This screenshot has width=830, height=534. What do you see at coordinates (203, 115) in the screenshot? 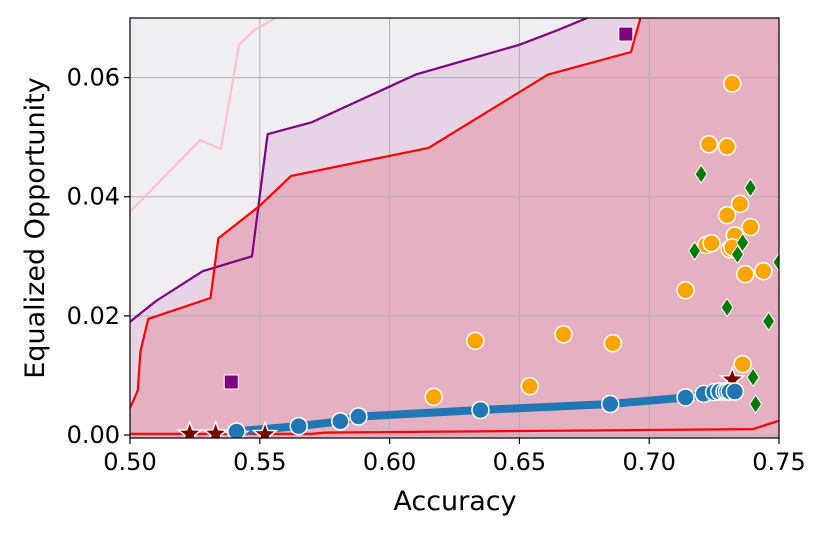
I see `region-boundary-line` at bounding box center [203, 115].